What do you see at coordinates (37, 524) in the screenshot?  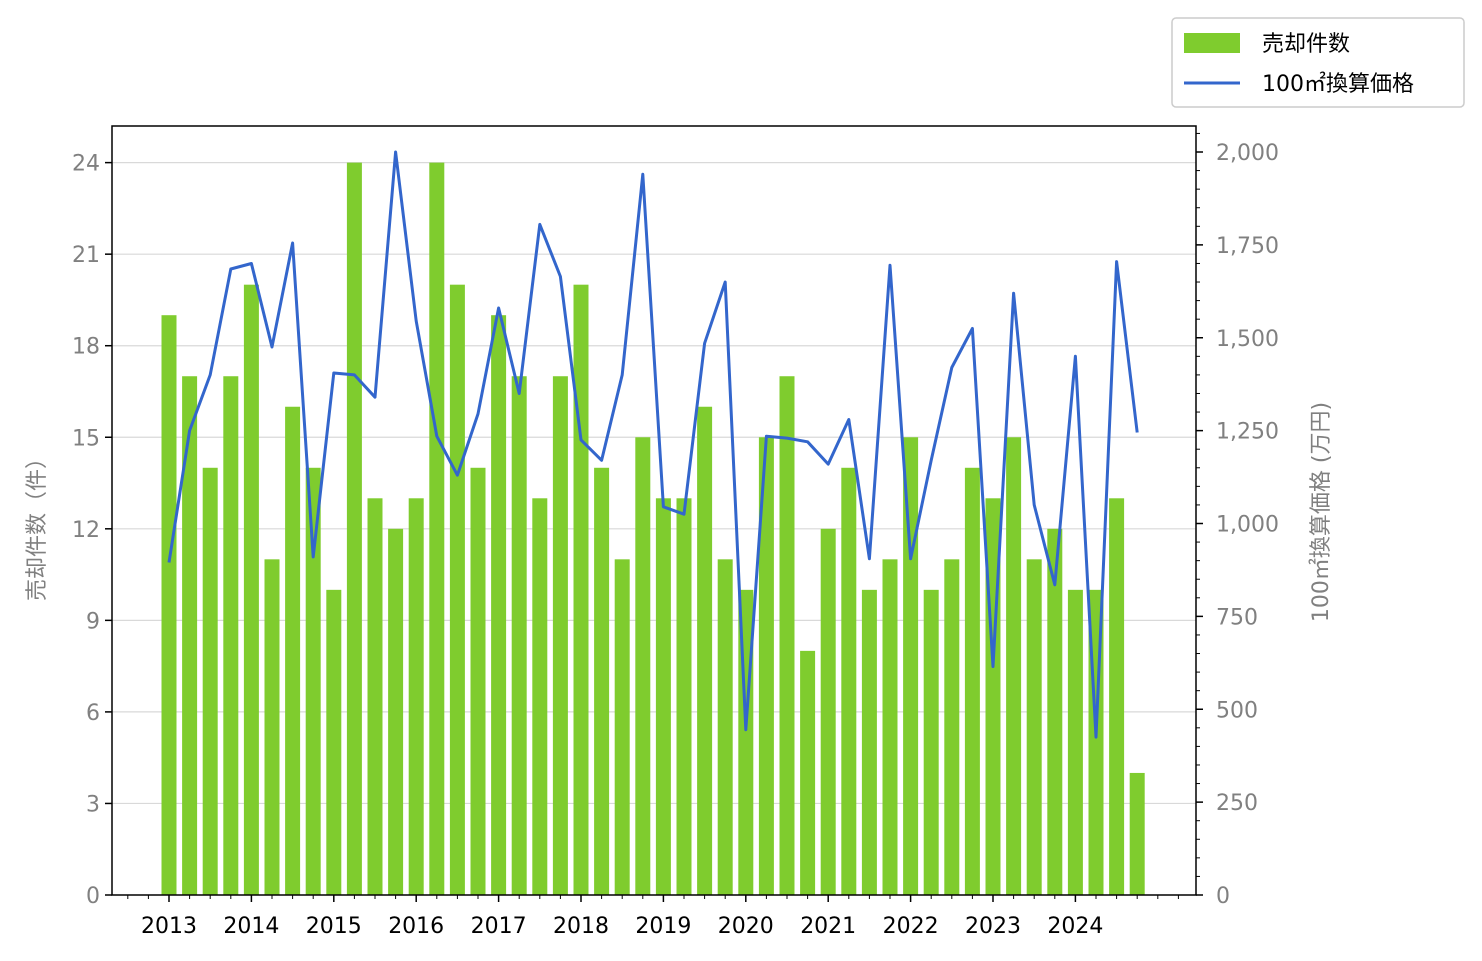 I see `left-axis-title: 売却件数（件）` at bounding box center [37, 524].